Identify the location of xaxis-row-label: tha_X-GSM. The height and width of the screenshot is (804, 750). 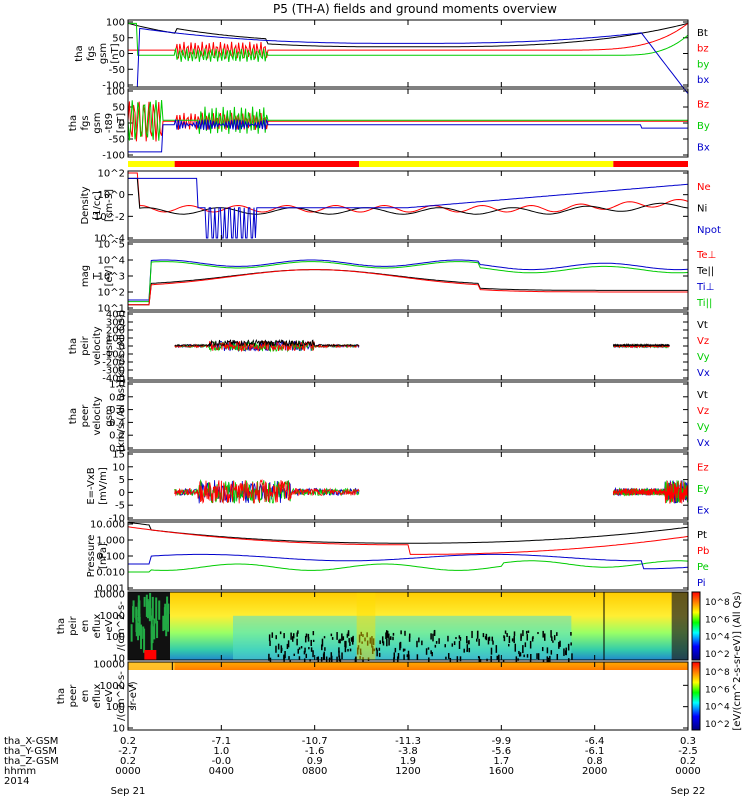
(31, 741).